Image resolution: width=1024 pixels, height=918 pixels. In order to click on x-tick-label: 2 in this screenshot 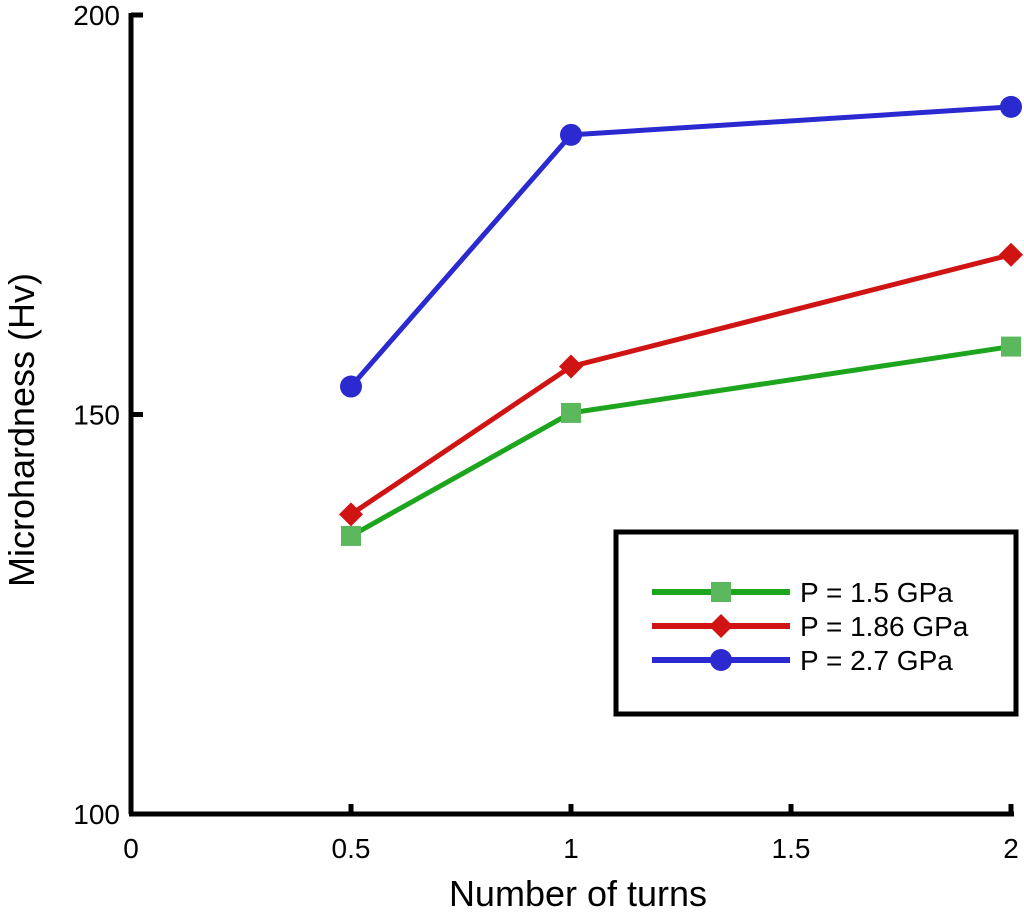, I will do `click(1011, 848)`.